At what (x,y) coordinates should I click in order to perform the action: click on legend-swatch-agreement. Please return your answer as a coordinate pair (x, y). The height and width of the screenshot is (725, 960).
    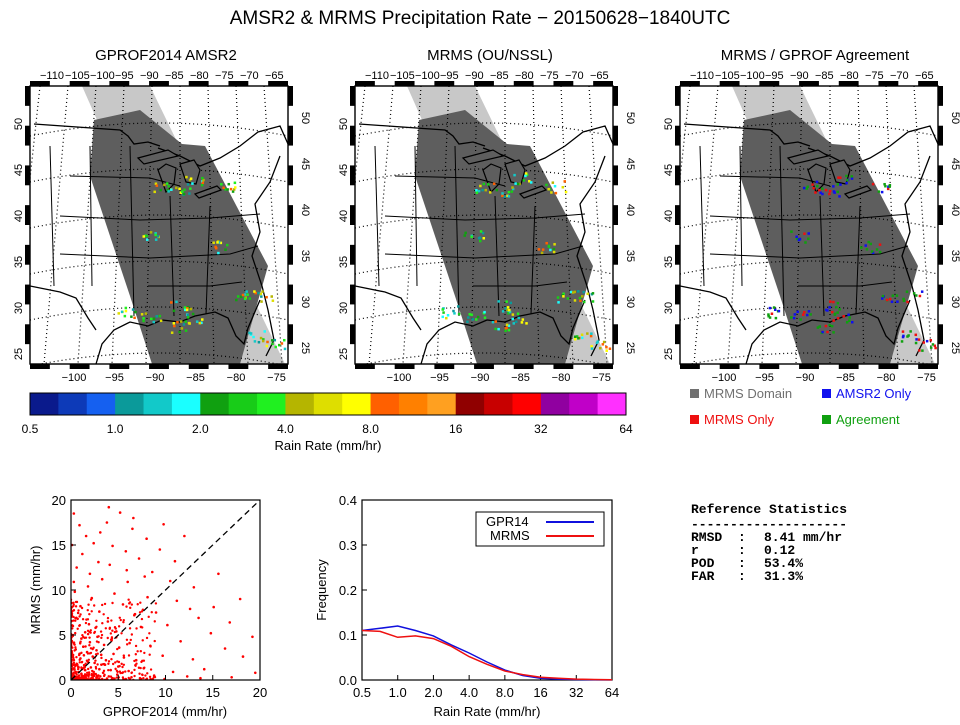
    Looking at the image, I should click on (826, 419).